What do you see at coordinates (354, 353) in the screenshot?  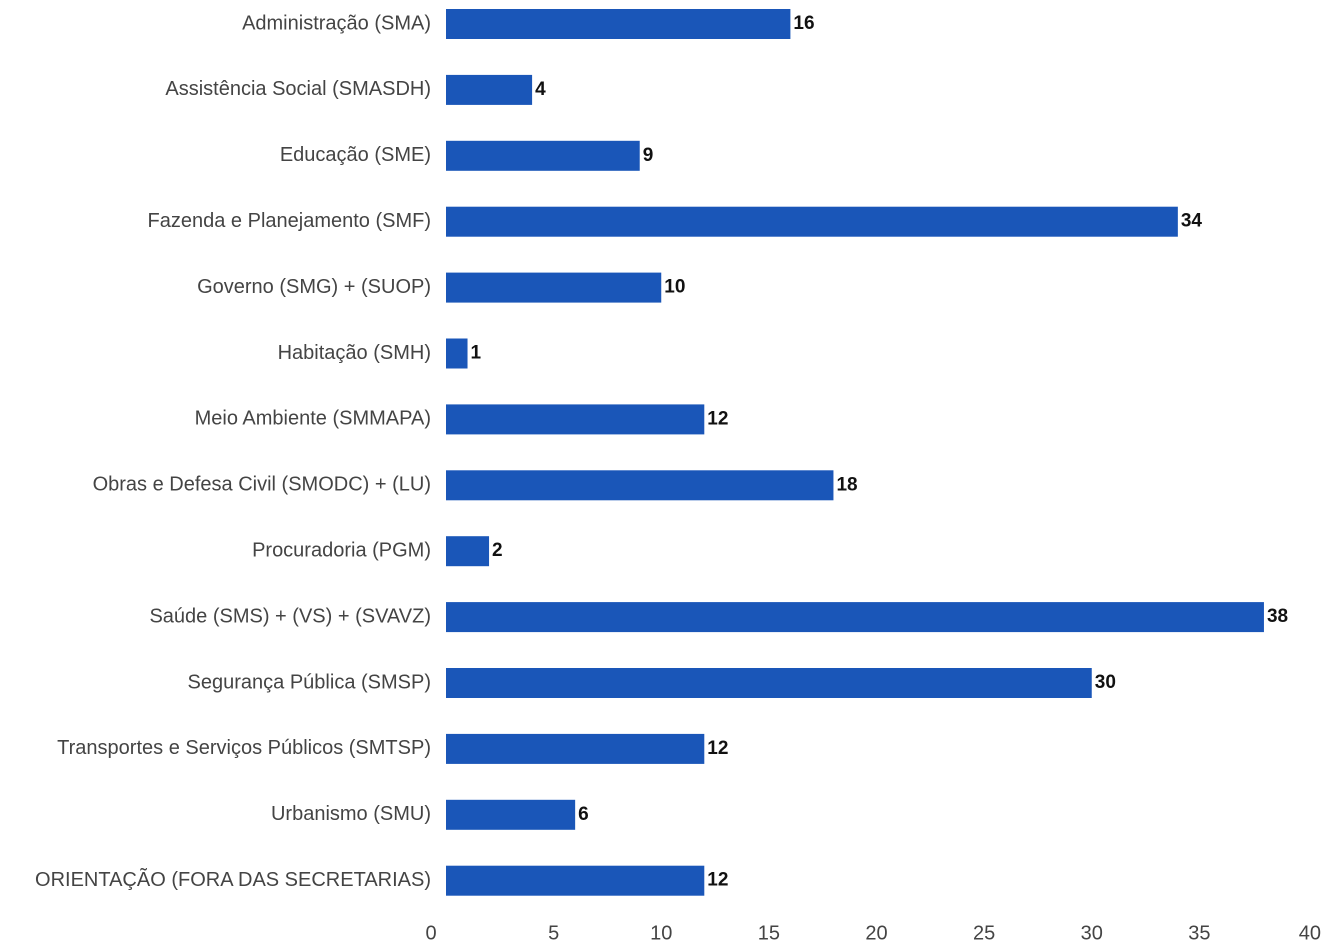 I see `category-label: Habitação (SMH)` at bounding box center [354, 353].